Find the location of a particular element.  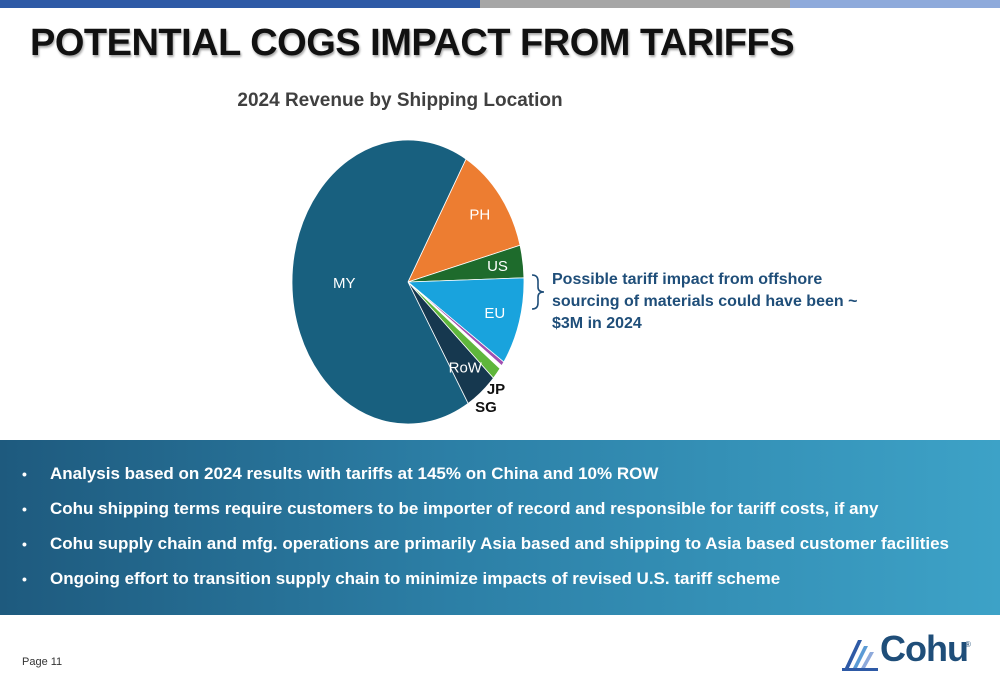

top-accent-bar is located at coordinates (500, 4).